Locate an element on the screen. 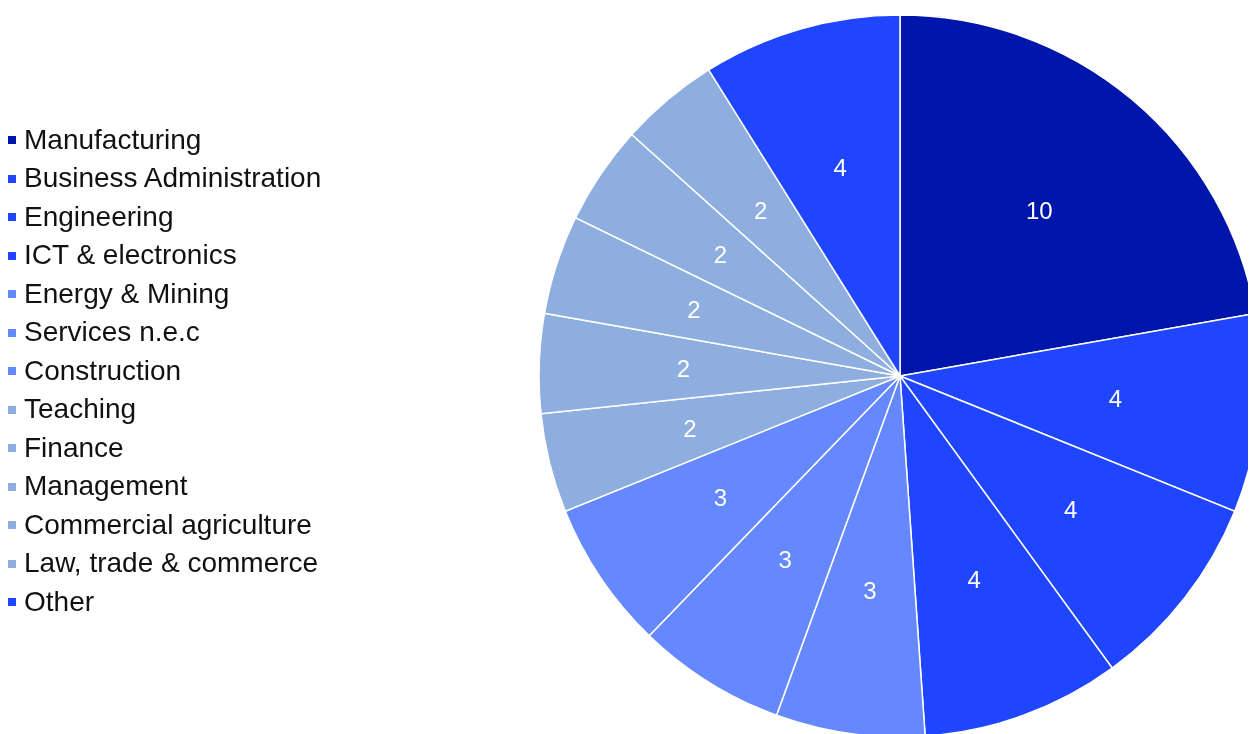 This screenshot has height=734, width=1256. legend-label: Other is located at coordinates (59, 601).